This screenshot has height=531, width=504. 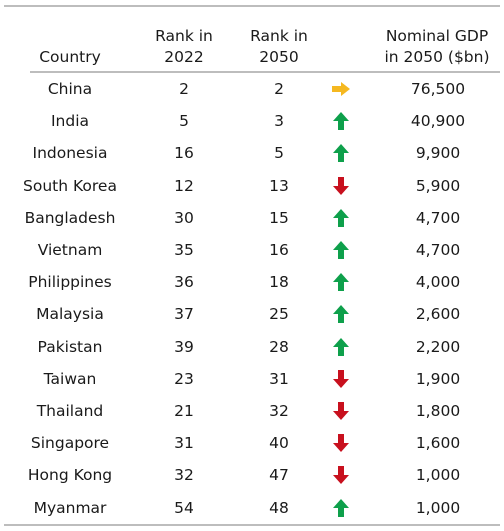 I want to click on table-row: India 5 3 40,900, so click(x=252, y=121).